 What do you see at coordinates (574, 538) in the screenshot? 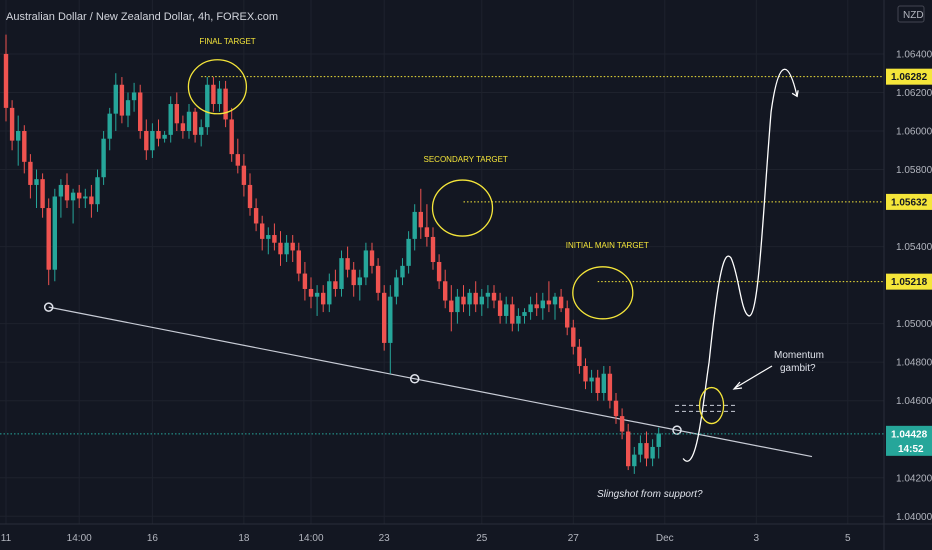
I see `time-tick-label: 27` at bounding box center [574, 538].